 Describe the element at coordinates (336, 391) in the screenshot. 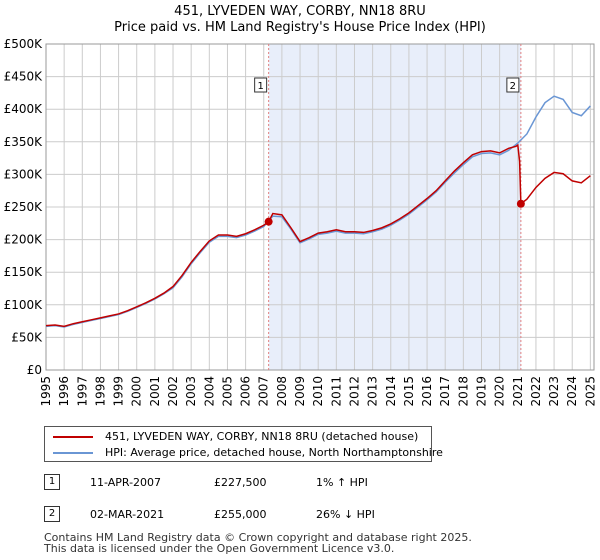

I see `x-tick-label: 2011` at that location.